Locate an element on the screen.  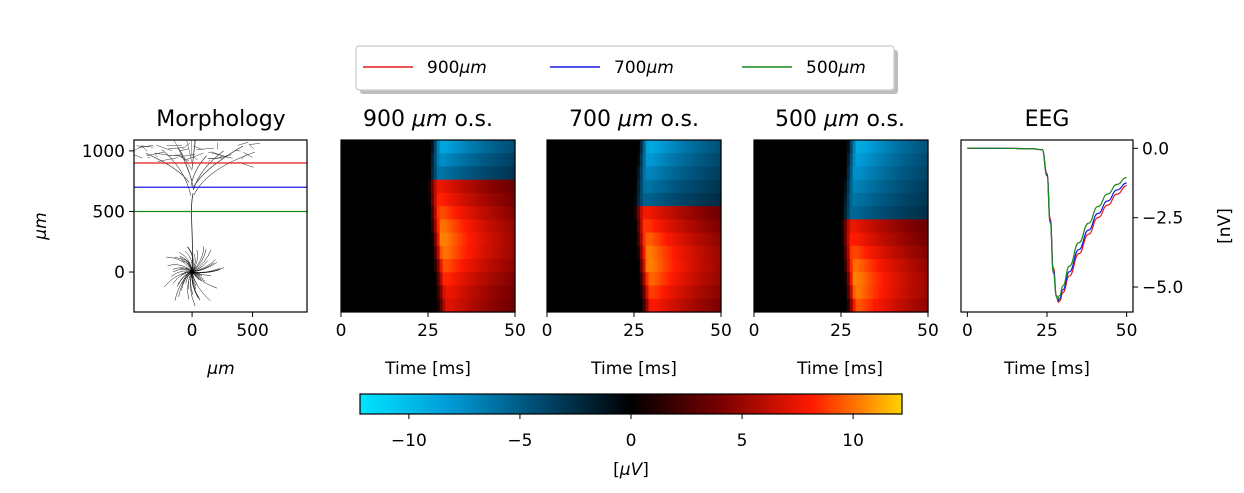
eeg-trace is located at coordinates (1047, 224).